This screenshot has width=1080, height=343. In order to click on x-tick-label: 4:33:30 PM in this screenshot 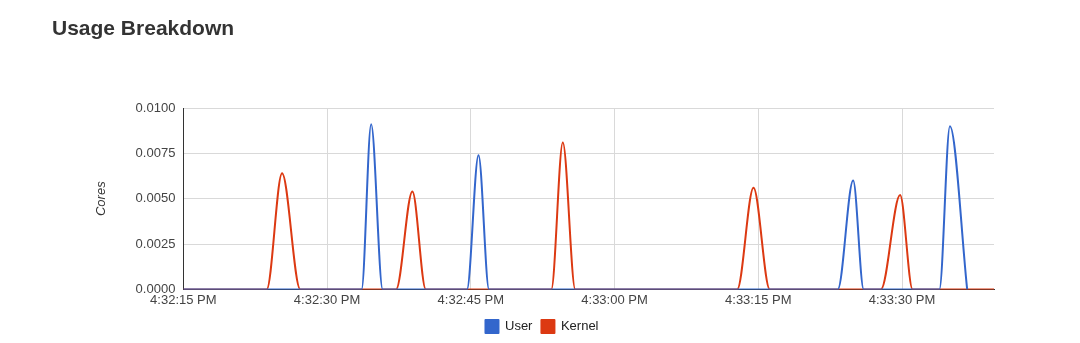, I will do `click(902, 299)`.